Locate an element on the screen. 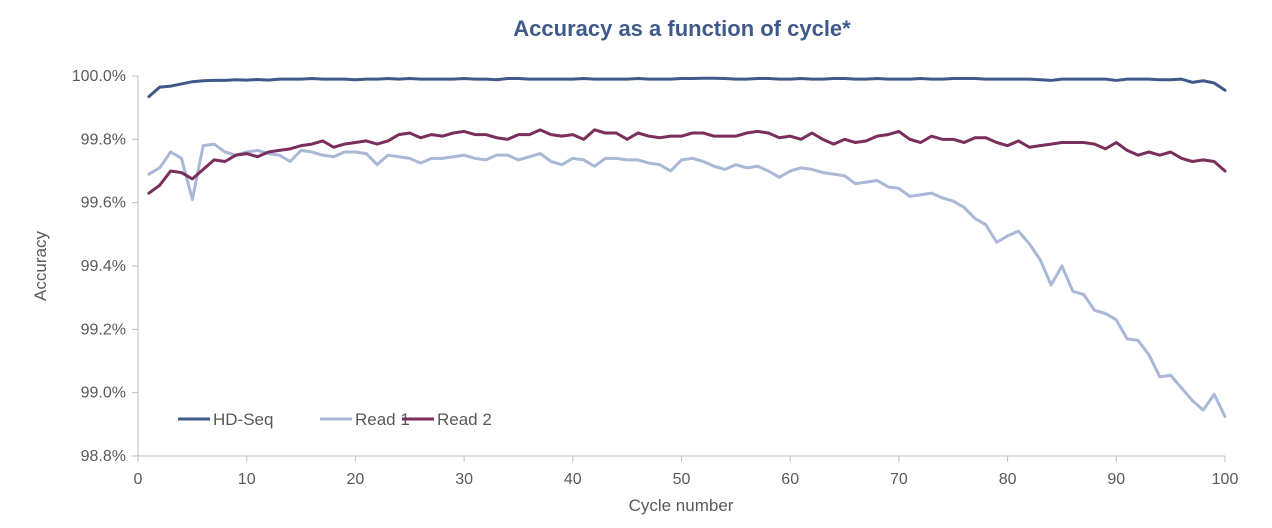 The width and height of the screenshot is (1272, 528). y-axis-label: Accuracy is located at coordinates (40, 266).